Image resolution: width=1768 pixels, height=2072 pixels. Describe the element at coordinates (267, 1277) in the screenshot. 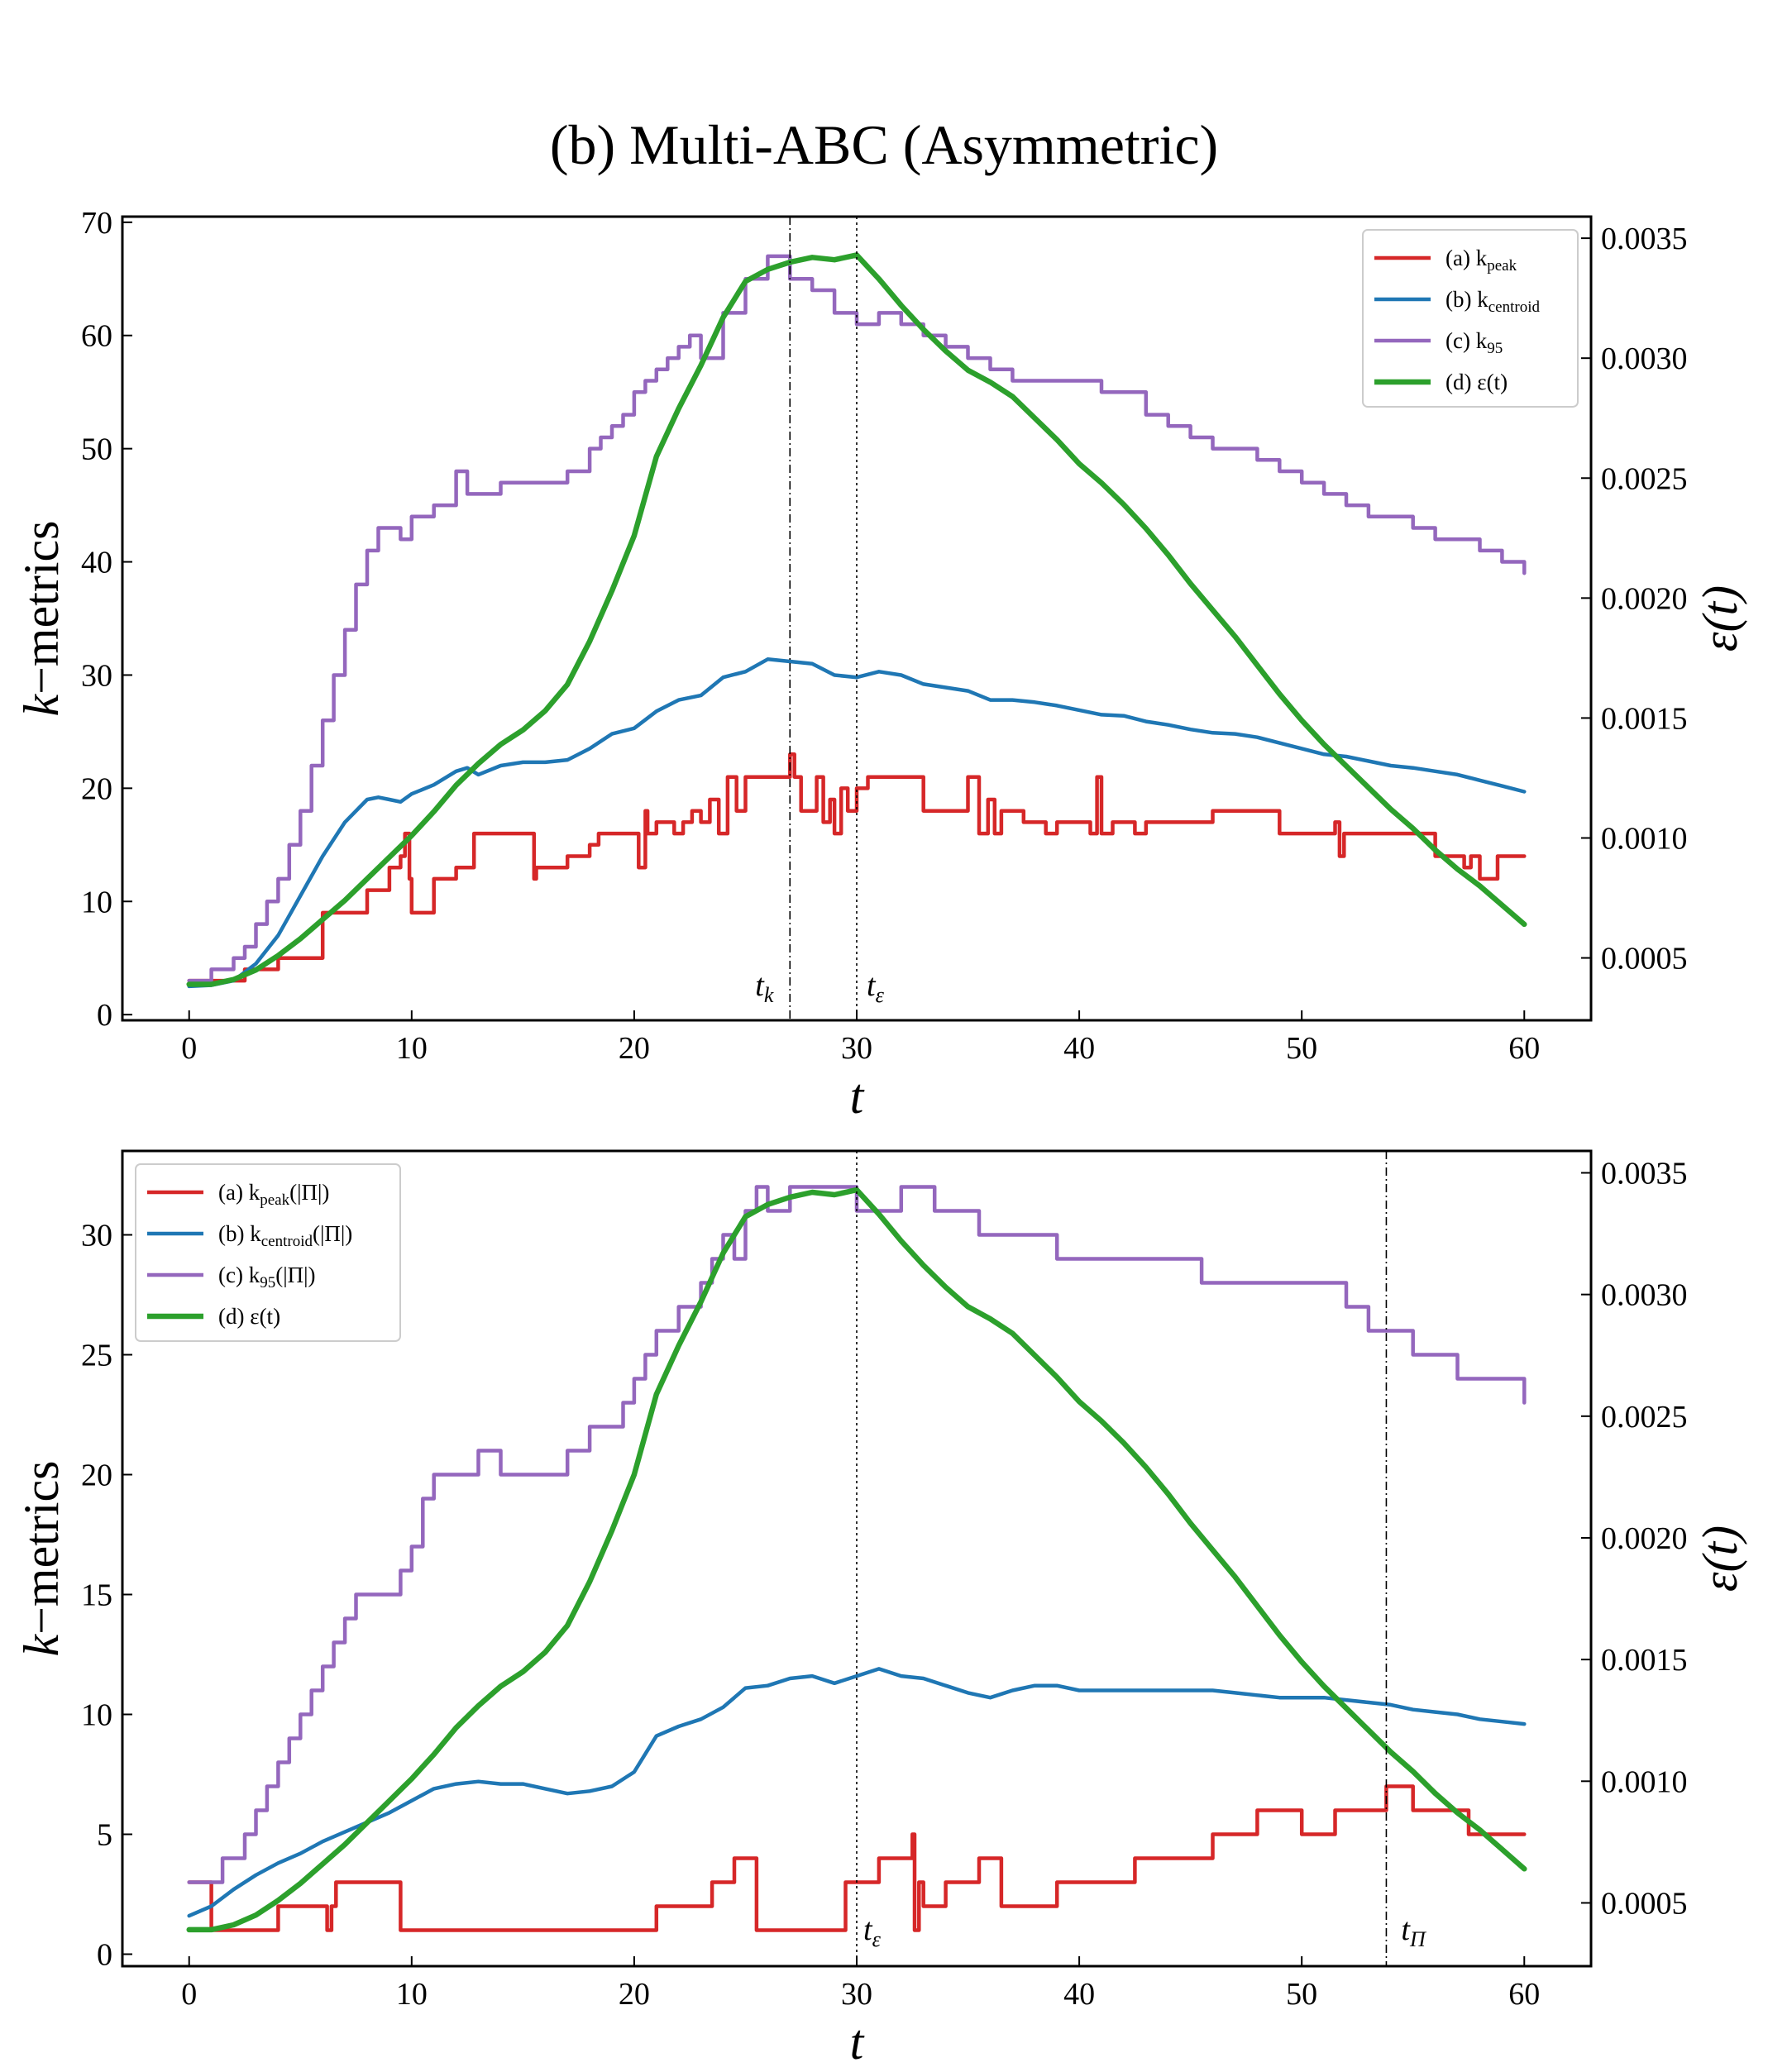

I see `legend-label: (c) k95(|Π|)` at that location.